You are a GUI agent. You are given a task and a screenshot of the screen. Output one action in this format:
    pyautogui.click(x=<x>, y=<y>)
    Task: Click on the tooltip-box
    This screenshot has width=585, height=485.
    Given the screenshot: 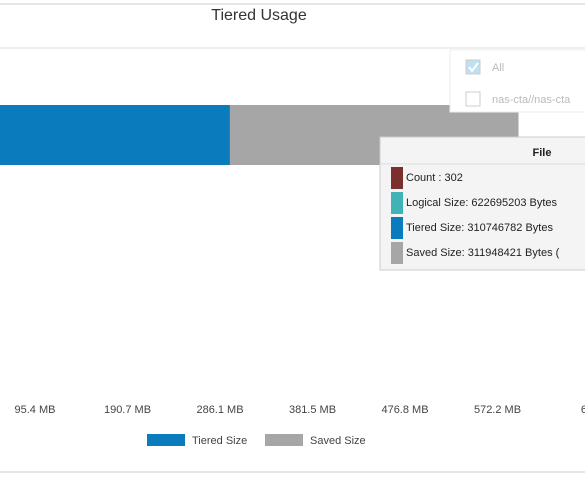 What is the action you would take?
    pyautogui.click(x=482, y=203)
    